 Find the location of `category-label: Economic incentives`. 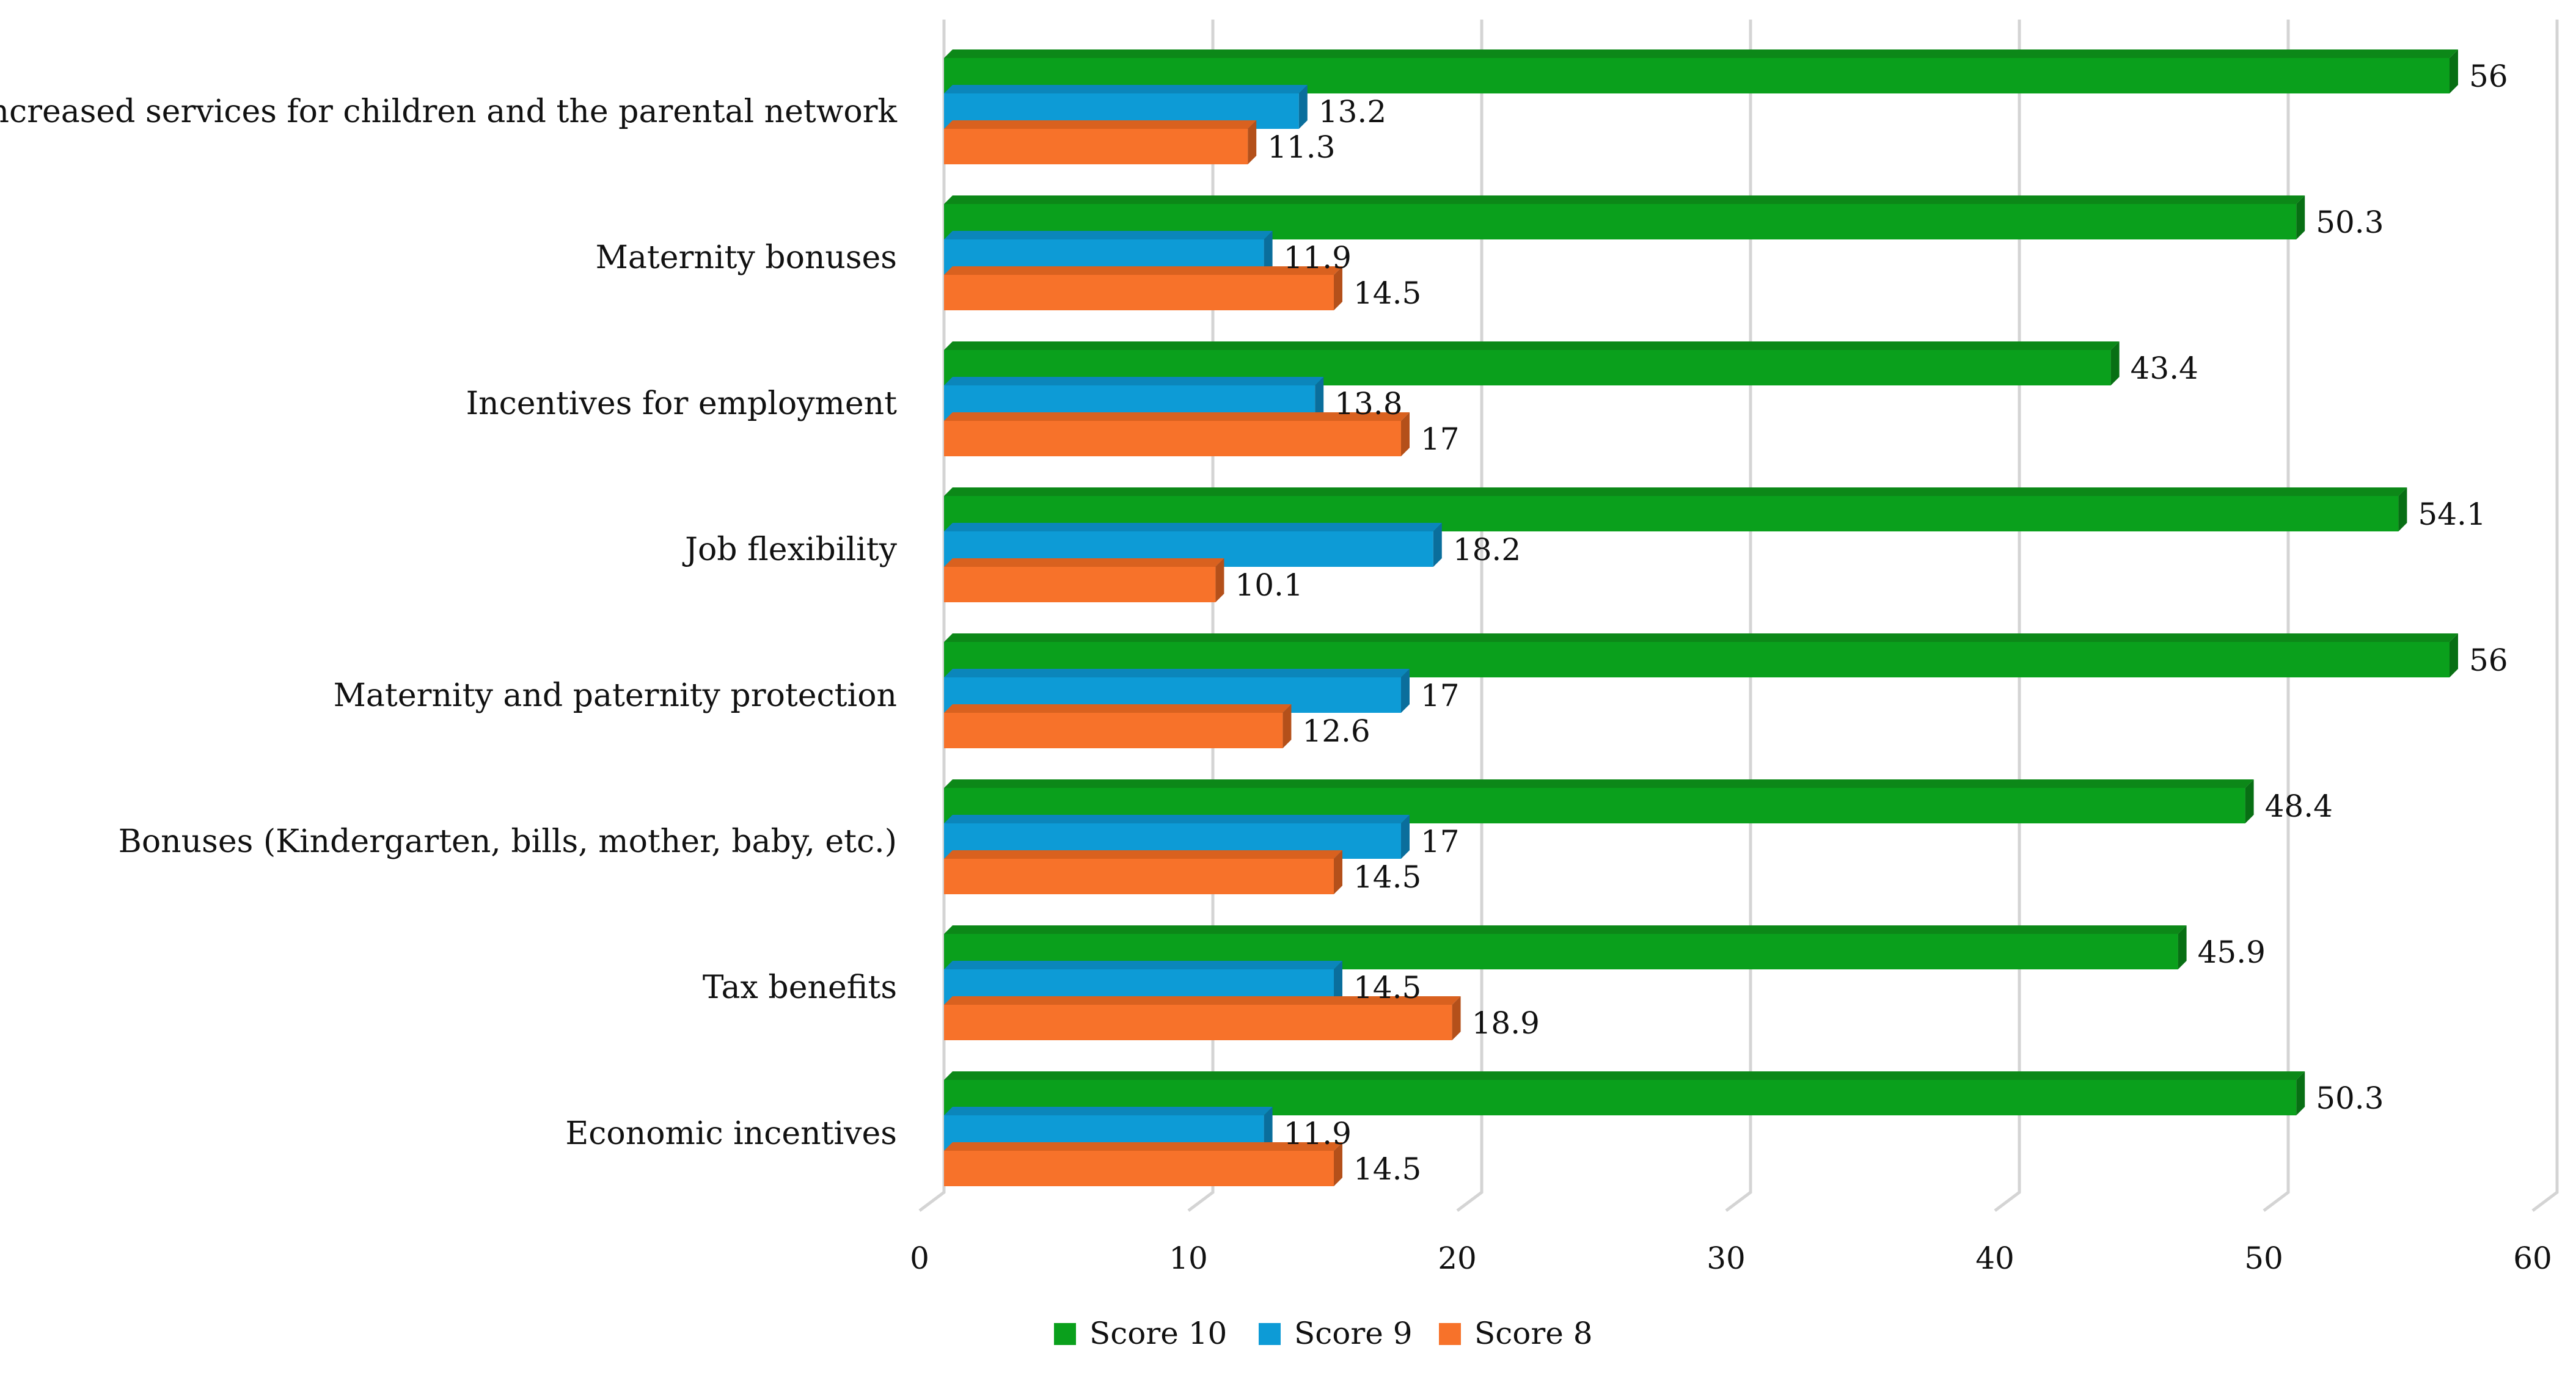

category-label: Economic incentives is located at coordinates (731, 1133).